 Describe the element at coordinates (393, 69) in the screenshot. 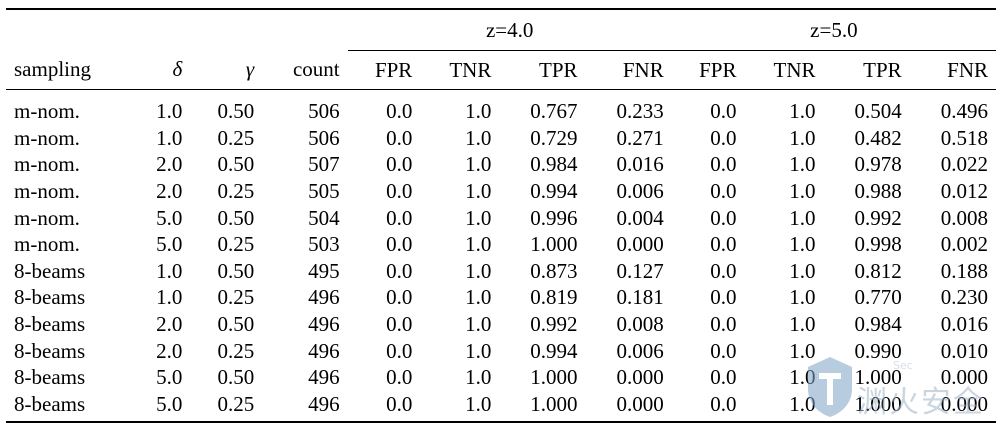

I see `col-fpr-z4-header: FPR` at that location.